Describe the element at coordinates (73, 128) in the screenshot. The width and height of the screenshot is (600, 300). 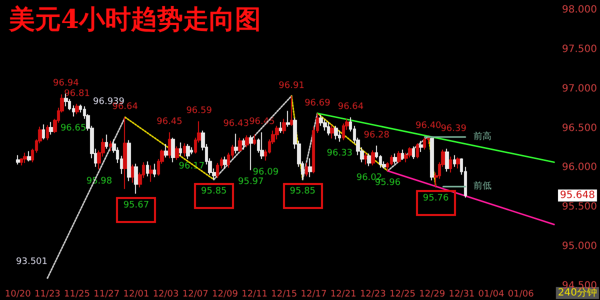
I see `annotation: 96.65` at that location.